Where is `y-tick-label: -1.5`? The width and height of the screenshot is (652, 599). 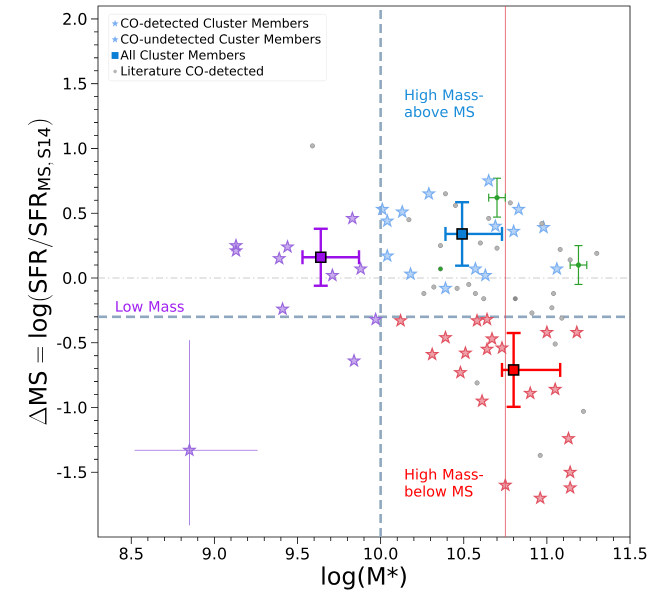
y-tick-label: -1.5 is located at coordinates (71, 472).